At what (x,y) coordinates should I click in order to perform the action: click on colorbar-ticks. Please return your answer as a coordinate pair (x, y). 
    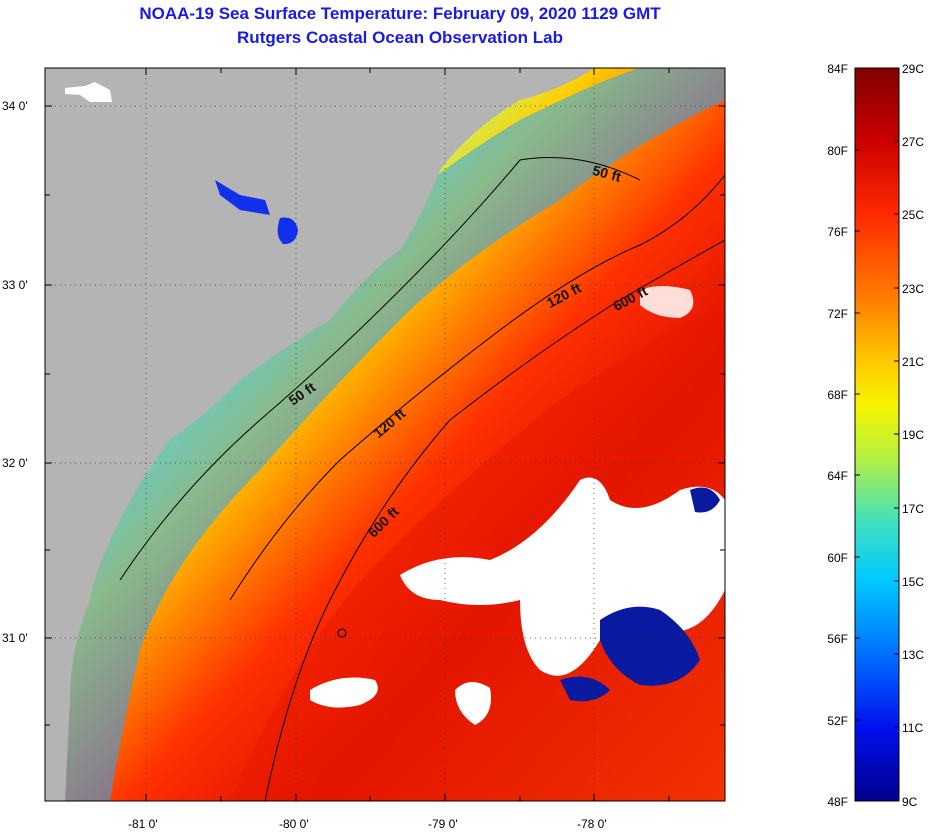
    Looking at the image, I should click on (877, 434).